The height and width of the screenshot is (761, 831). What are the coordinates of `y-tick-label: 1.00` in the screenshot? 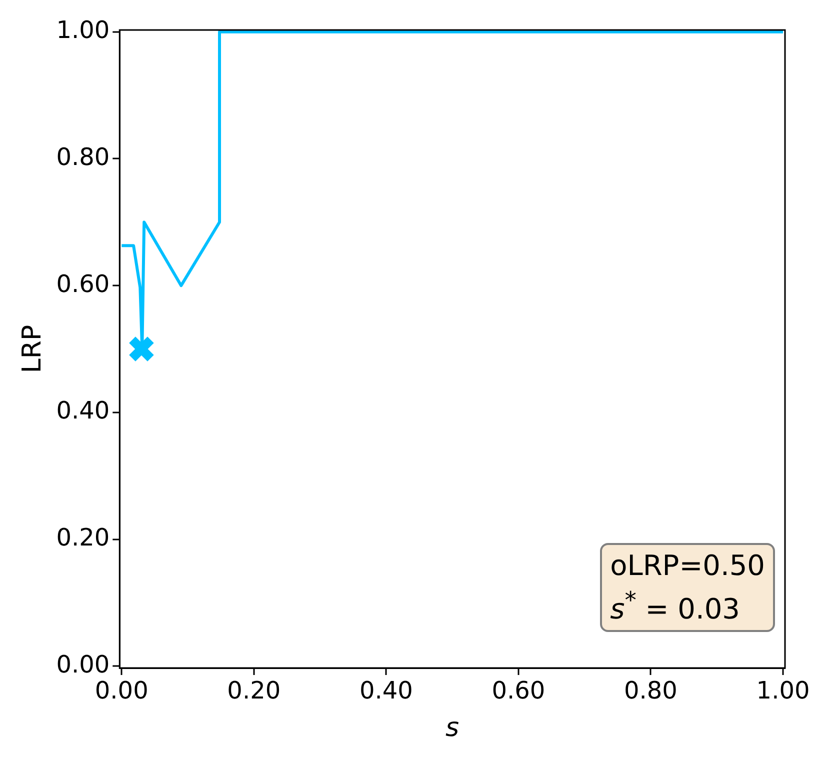 It's located at (83, 30).